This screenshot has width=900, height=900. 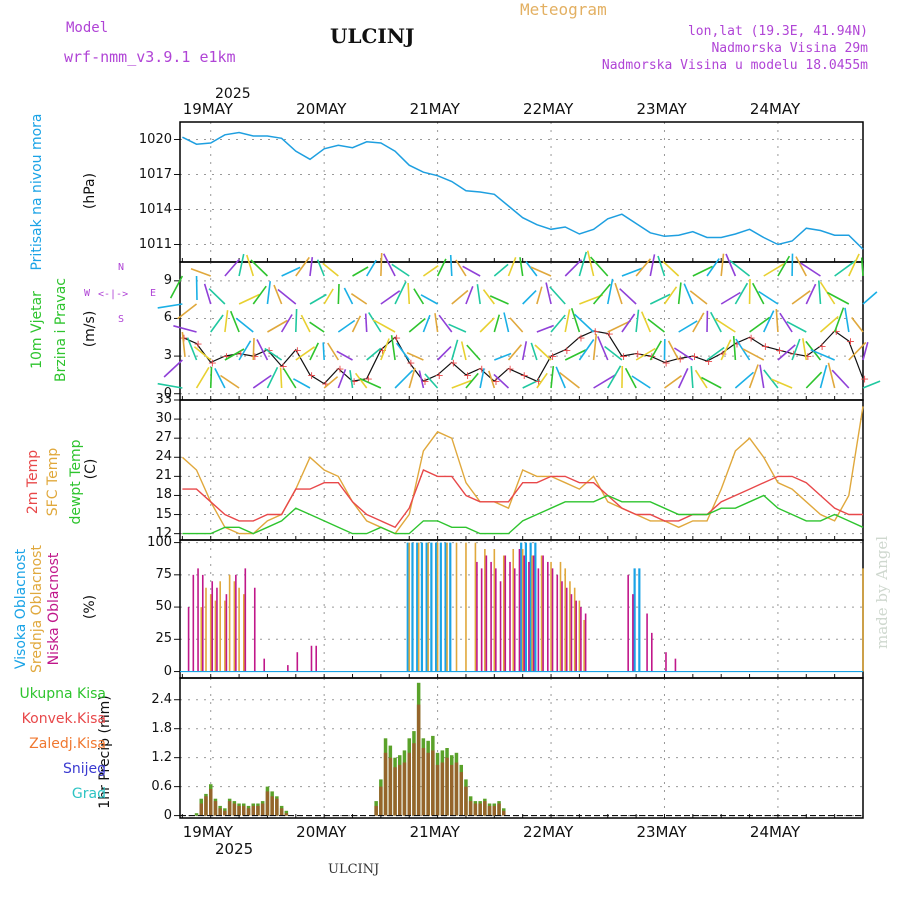 I want to click on top-day-label: 22MAY, so click(x=548, y=109).